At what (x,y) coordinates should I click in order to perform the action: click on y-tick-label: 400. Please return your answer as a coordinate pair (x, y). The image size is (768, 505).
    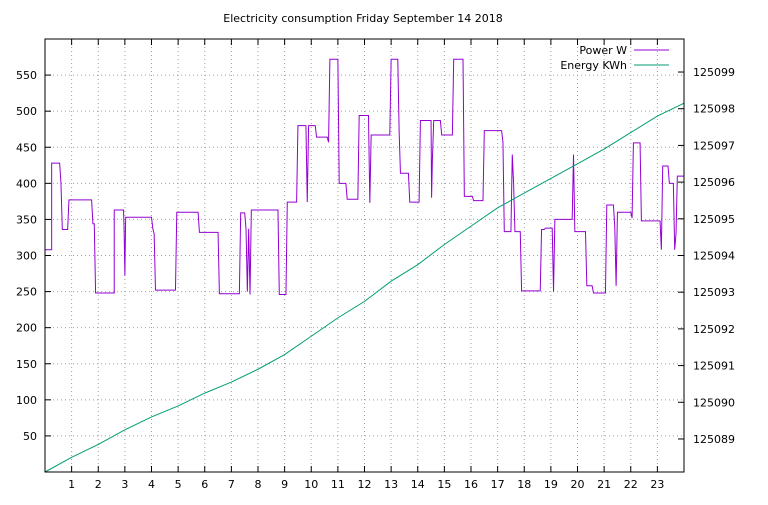
    Looking at the image, I should click on (26, 183).